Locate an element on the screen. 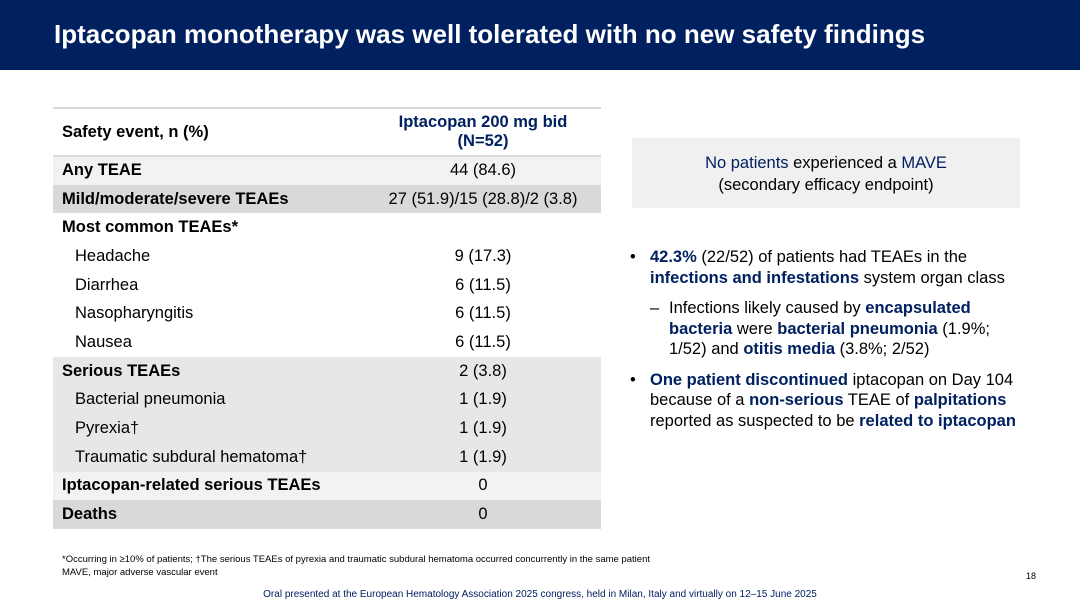 This screenshot has width=1080, height=607. table-row: Iptacopan-related serious TEAEs 0 is located at coordinates (327, 486).